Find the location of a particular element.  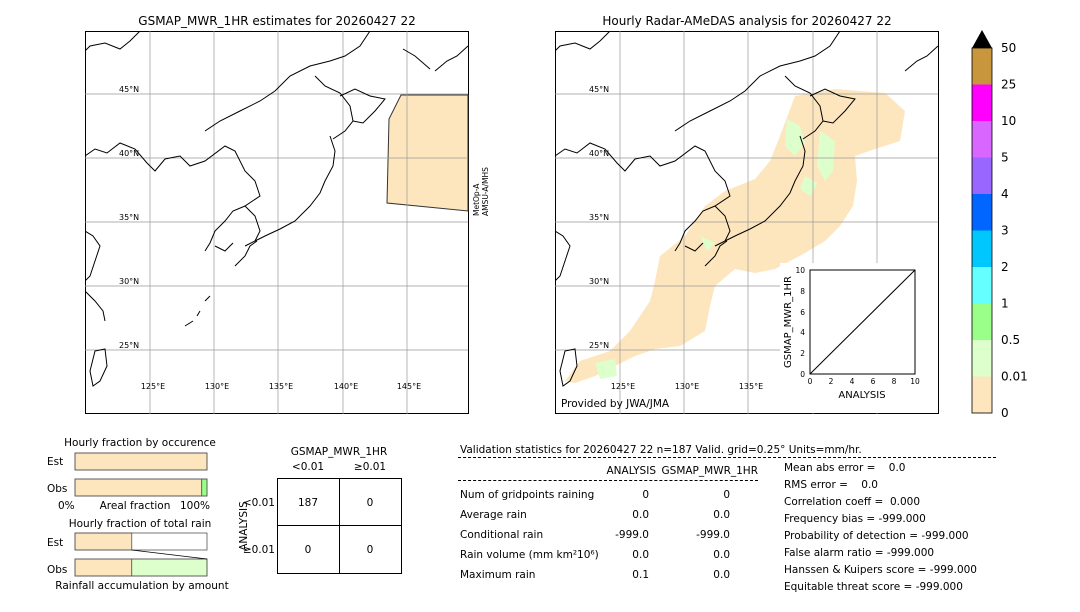

svg-text: 0 is located at coordinates (802, 374).